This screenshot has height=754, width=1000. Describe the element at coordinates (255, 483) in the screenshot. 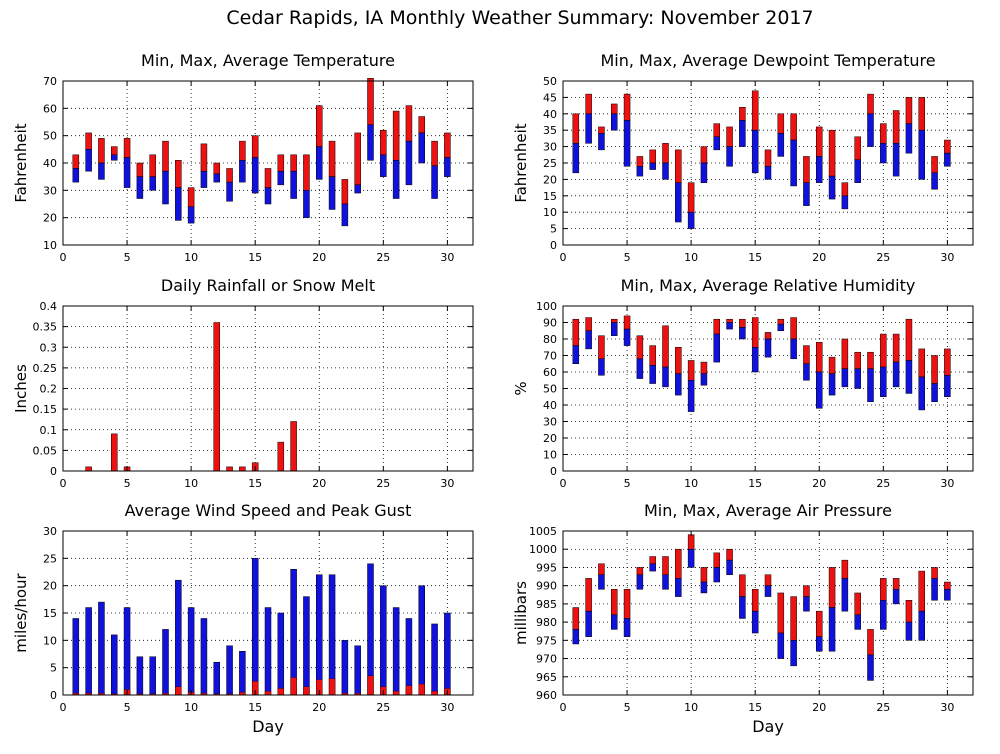

I see `x-tick-label: 15` at that location.